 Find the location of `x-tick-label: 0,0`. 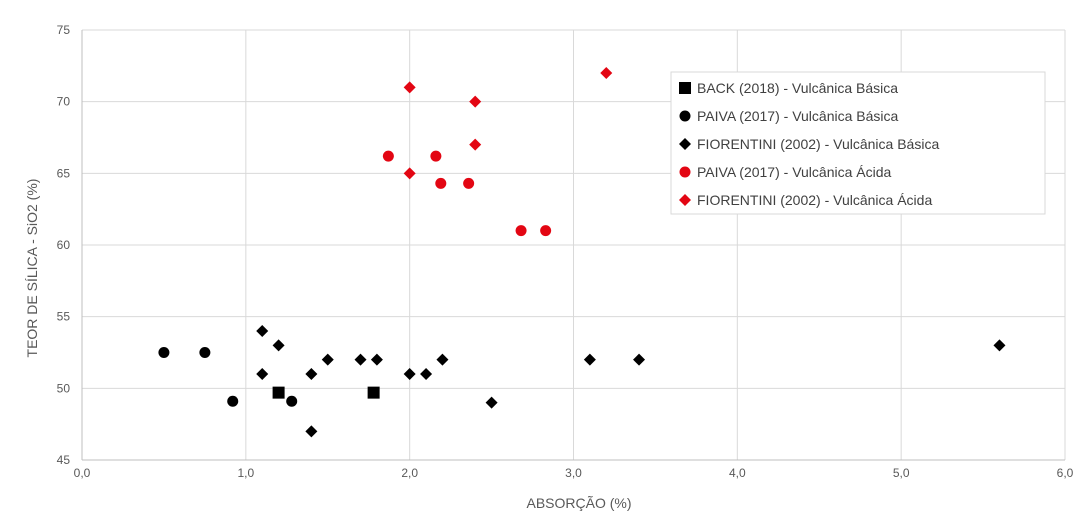

x-tick-label: 0,0 is located at coordinates (82, 473).